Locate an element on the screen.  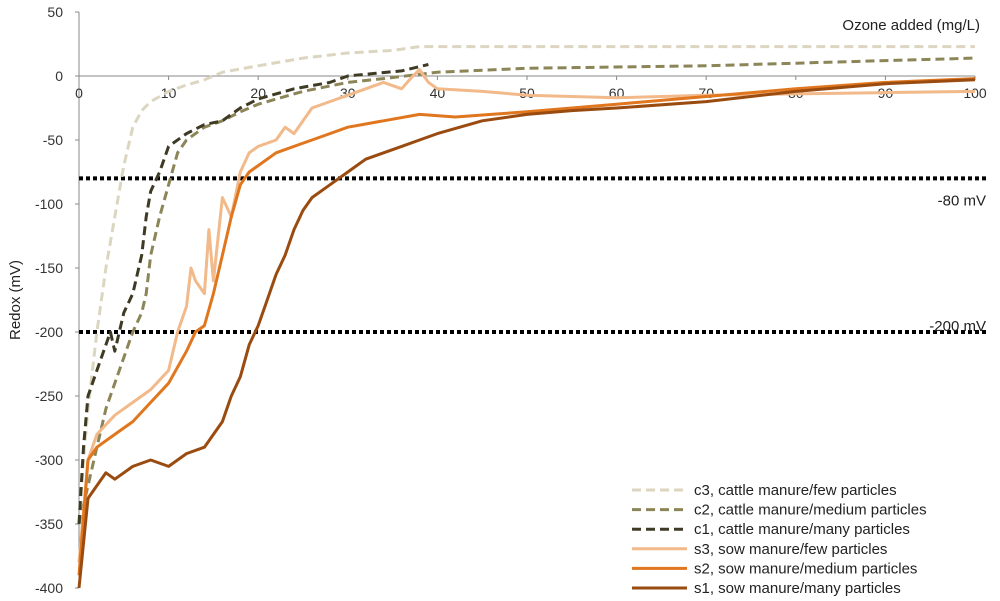
y-axis-title: Redox (mV) is located at coordinates (15, 300).